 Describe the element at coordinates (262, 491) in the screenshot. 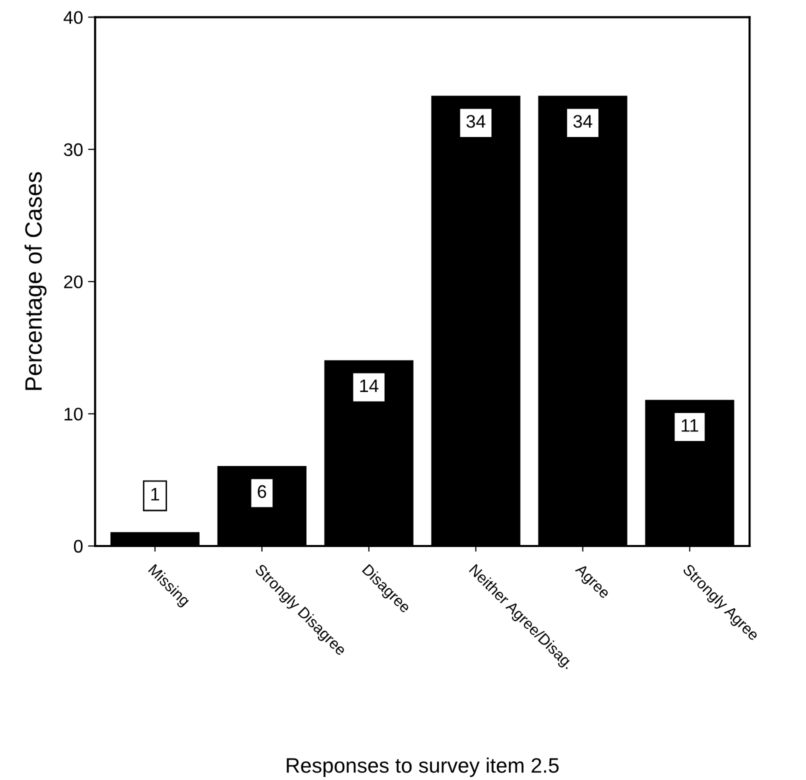

I see `data-label: 6` at that location.